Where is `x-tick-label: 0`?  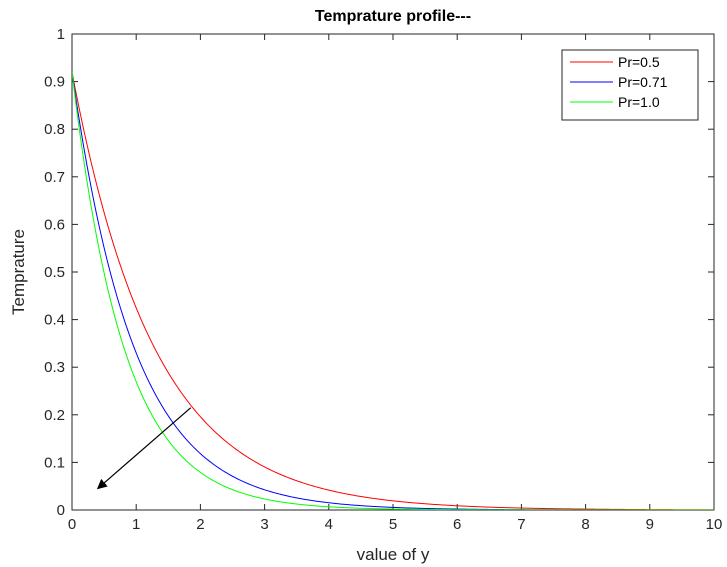
x-tick-label: 0 is located at coordinates (72, 524).